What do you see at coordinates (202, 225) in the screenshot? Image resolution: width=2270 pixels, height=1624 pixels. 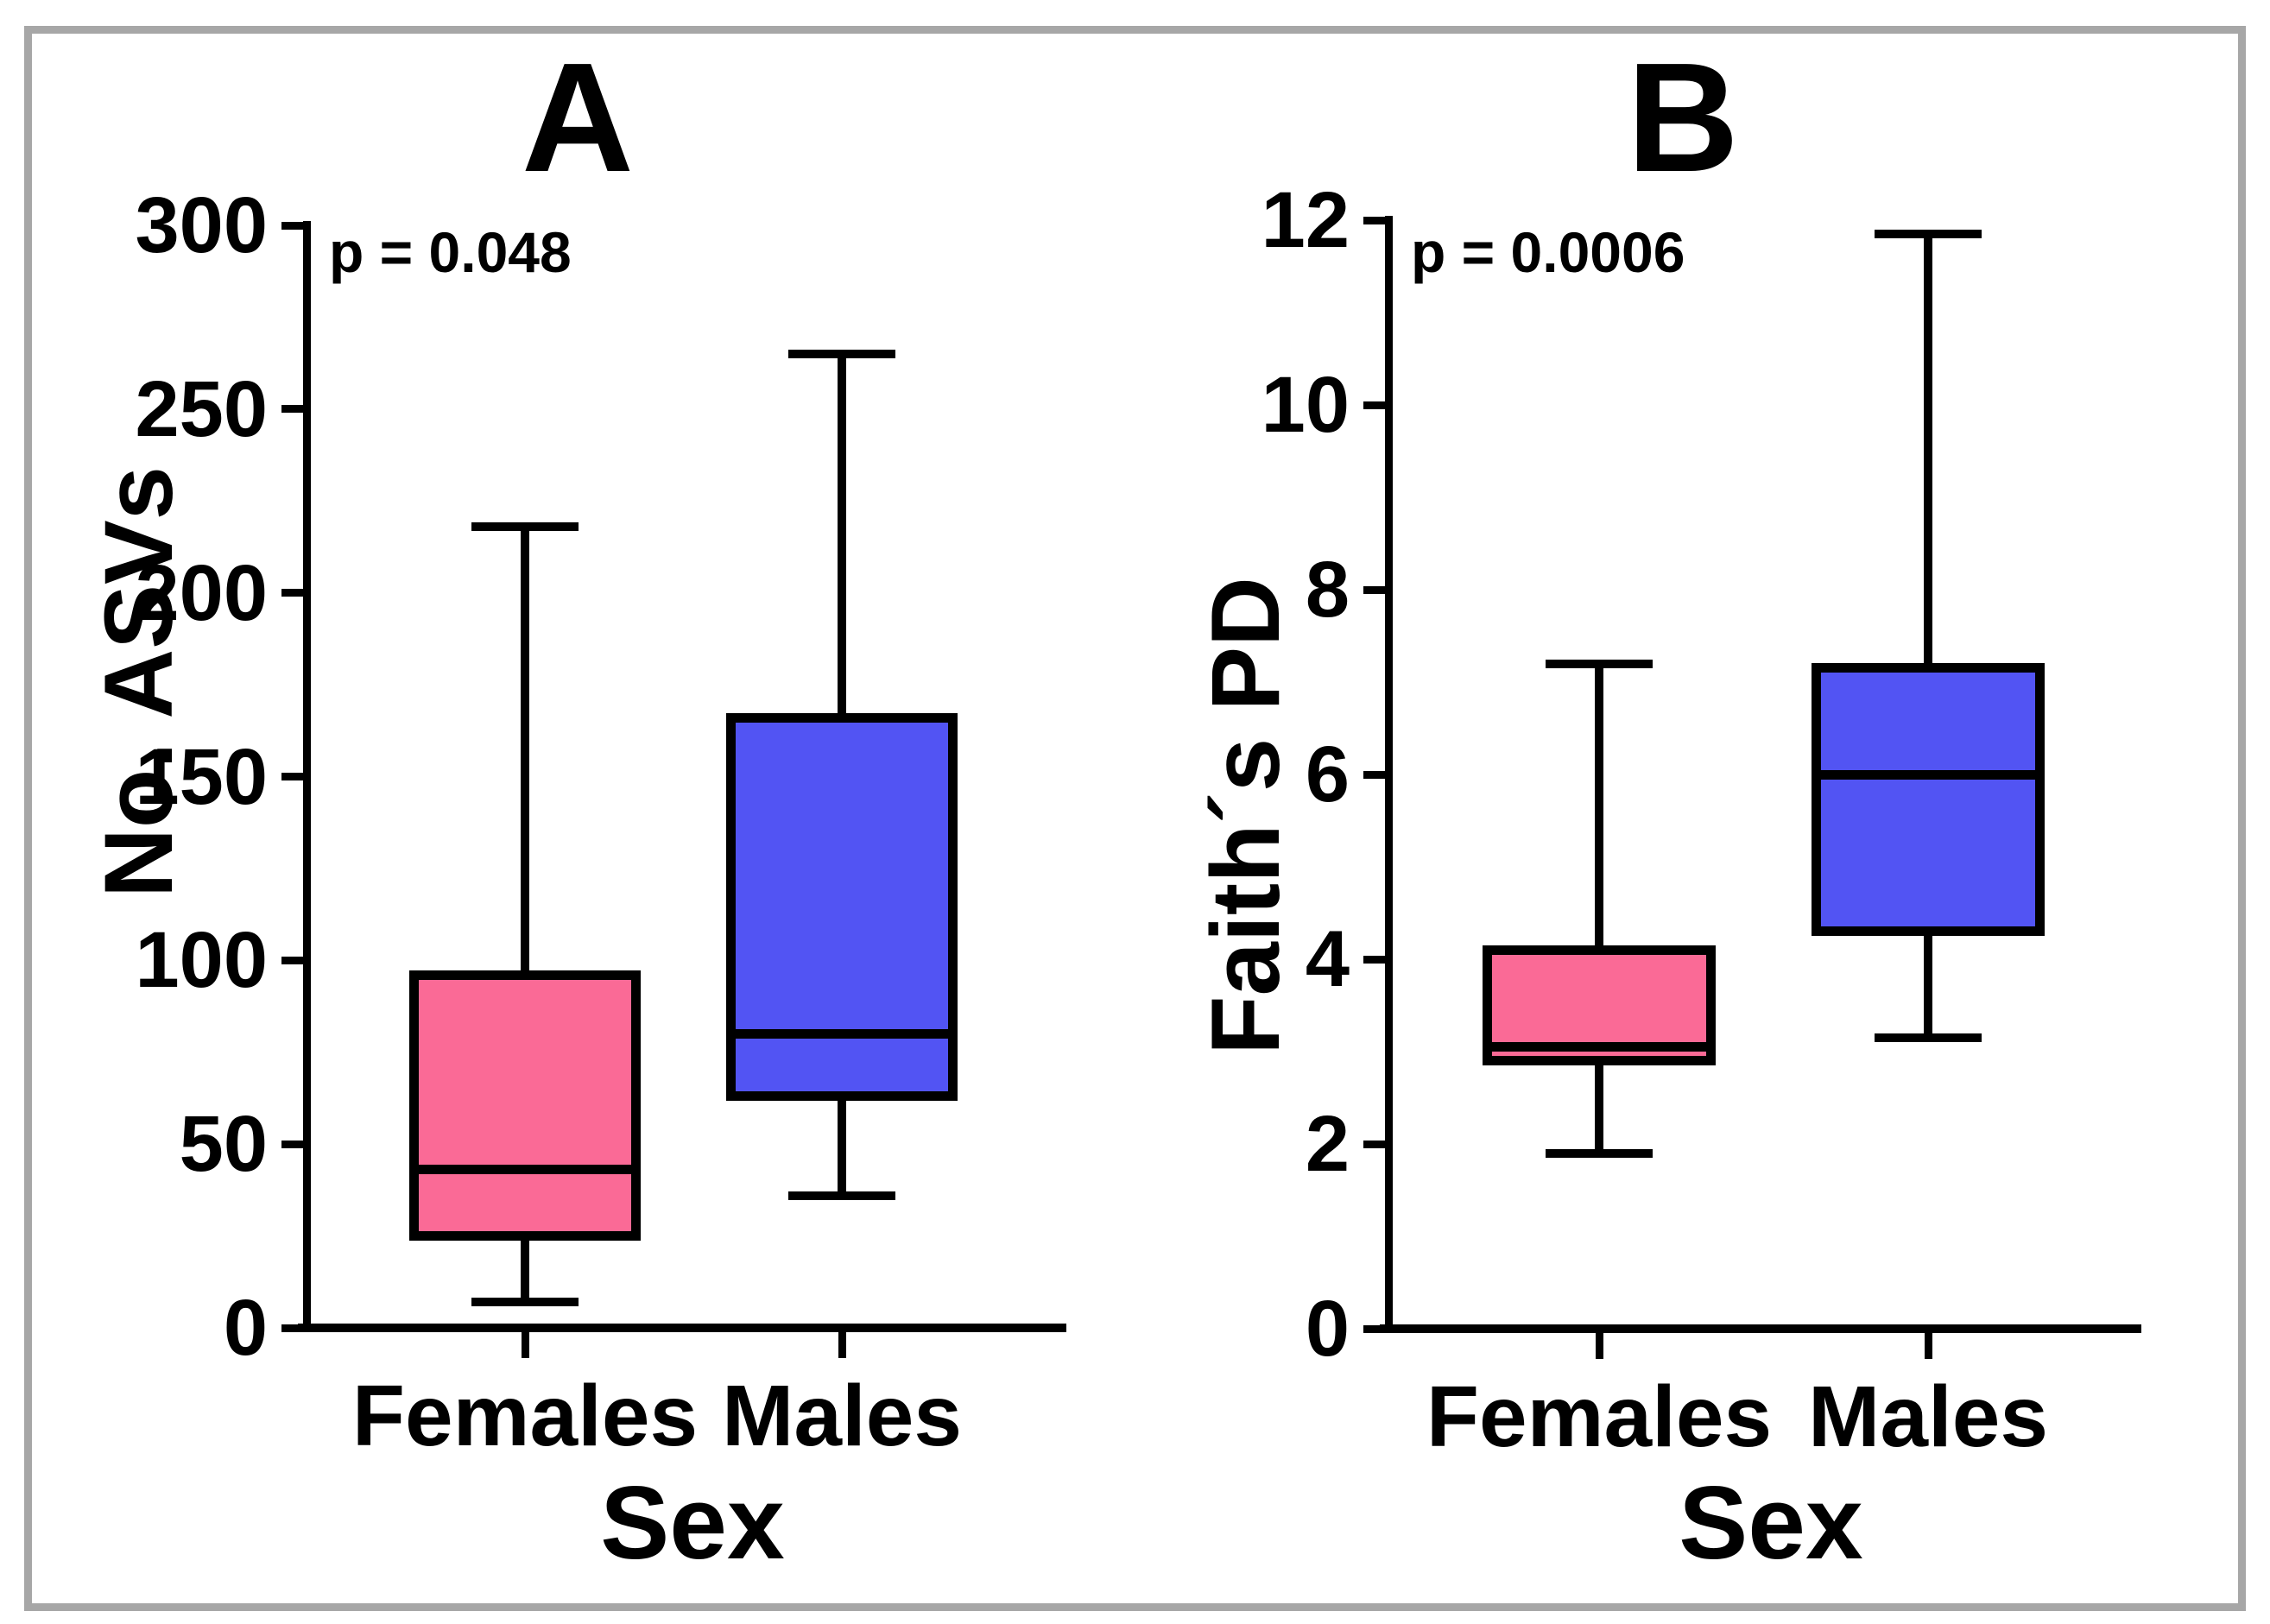 I see `y-tick-label: 300` at bounding box center [202, 225].